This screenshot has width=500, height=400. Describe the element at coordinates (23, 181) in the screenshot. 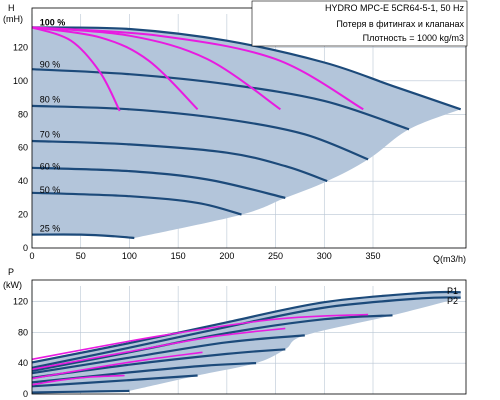

I see `head-tick-label: 40` at that location.